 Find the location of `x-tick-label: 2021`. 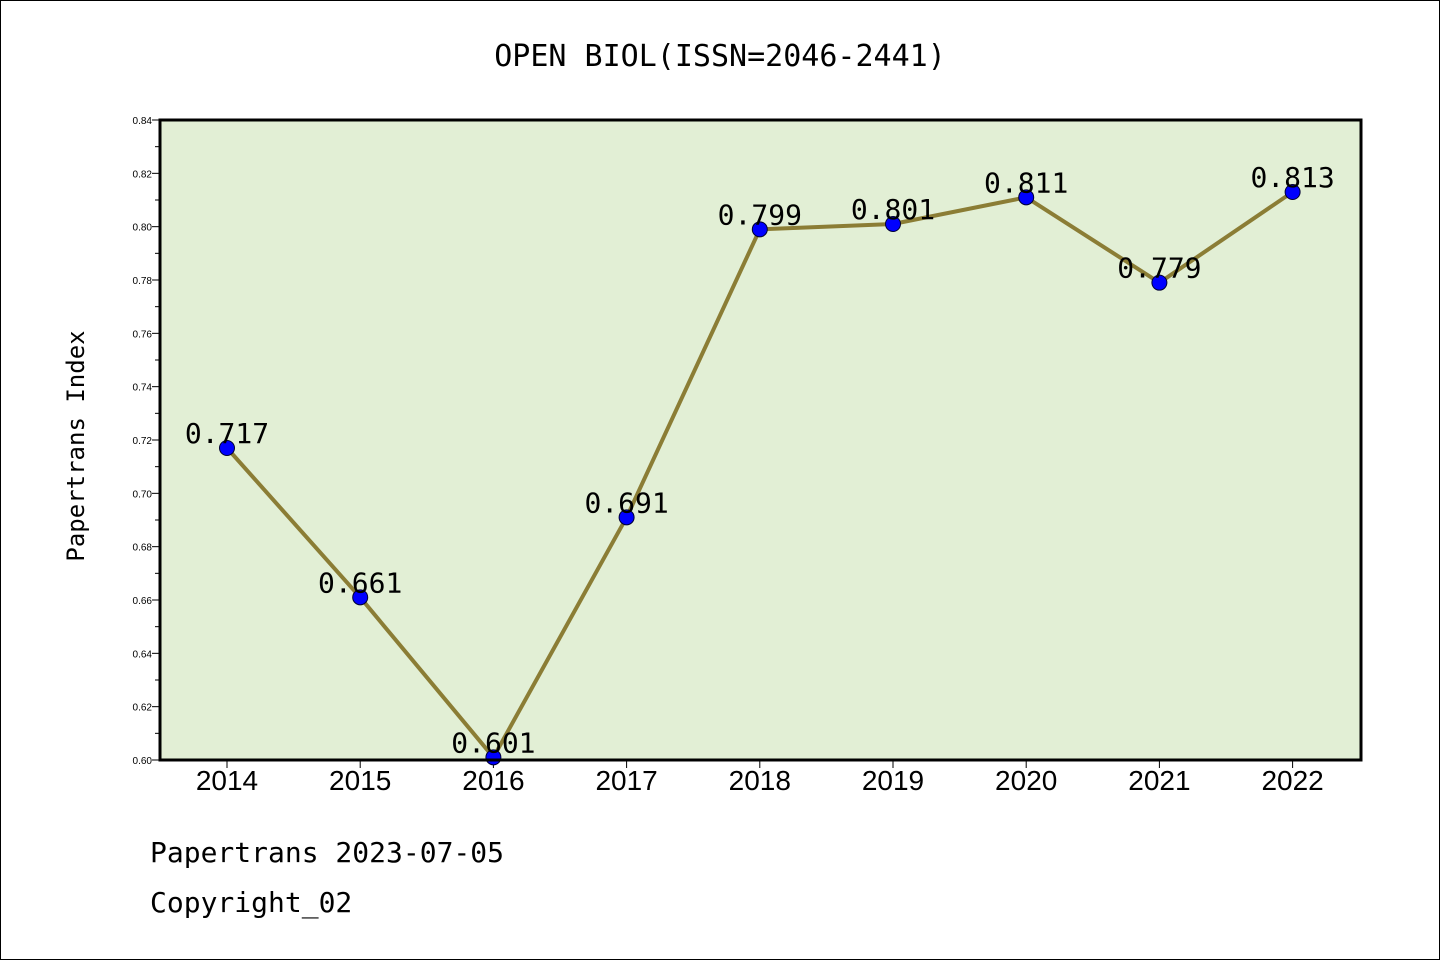

x-tick-label: 2021 is located at coordinates (1159, 780).